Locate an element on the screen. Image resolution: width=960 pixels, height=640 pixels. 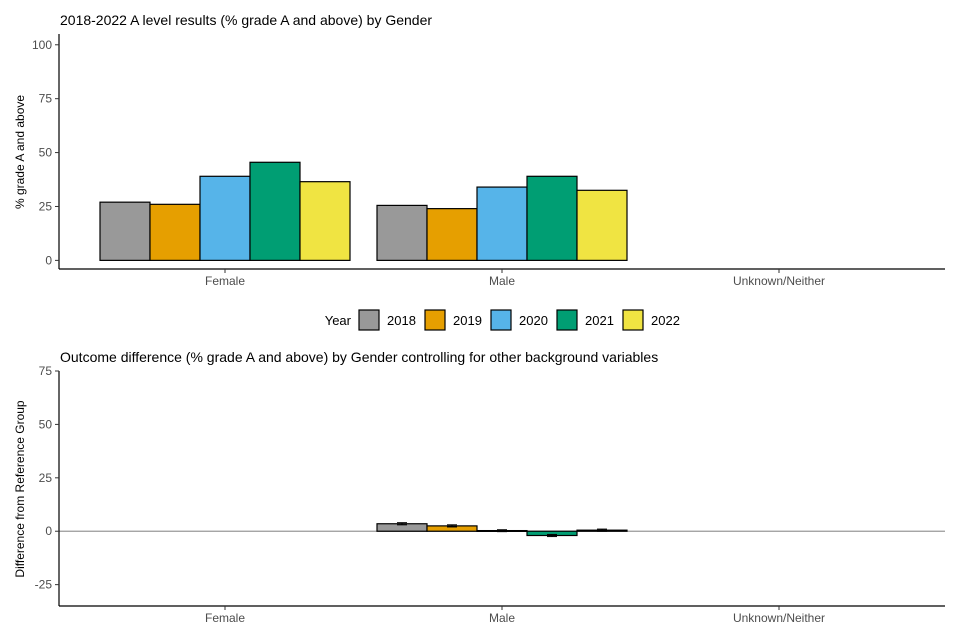
bar-female-2021 is located at coordinates (275, 211).